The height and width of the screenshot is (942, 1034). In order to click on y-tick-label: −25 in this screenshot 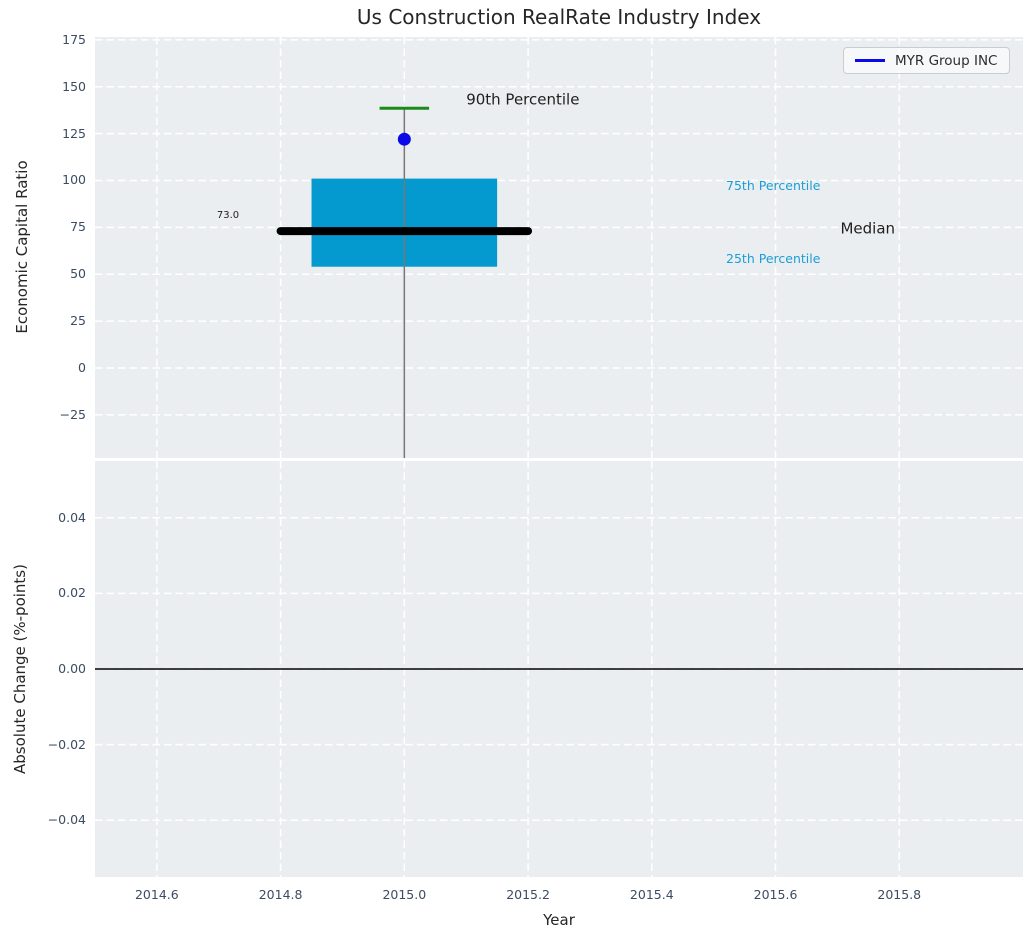, I will do `click(72, 414)`.